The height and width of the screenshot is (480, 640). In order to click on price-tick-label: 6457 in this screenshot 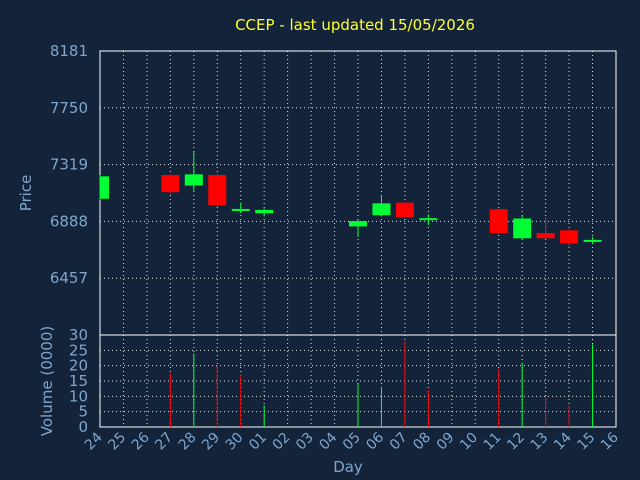, I will do `click(69, 278)`.